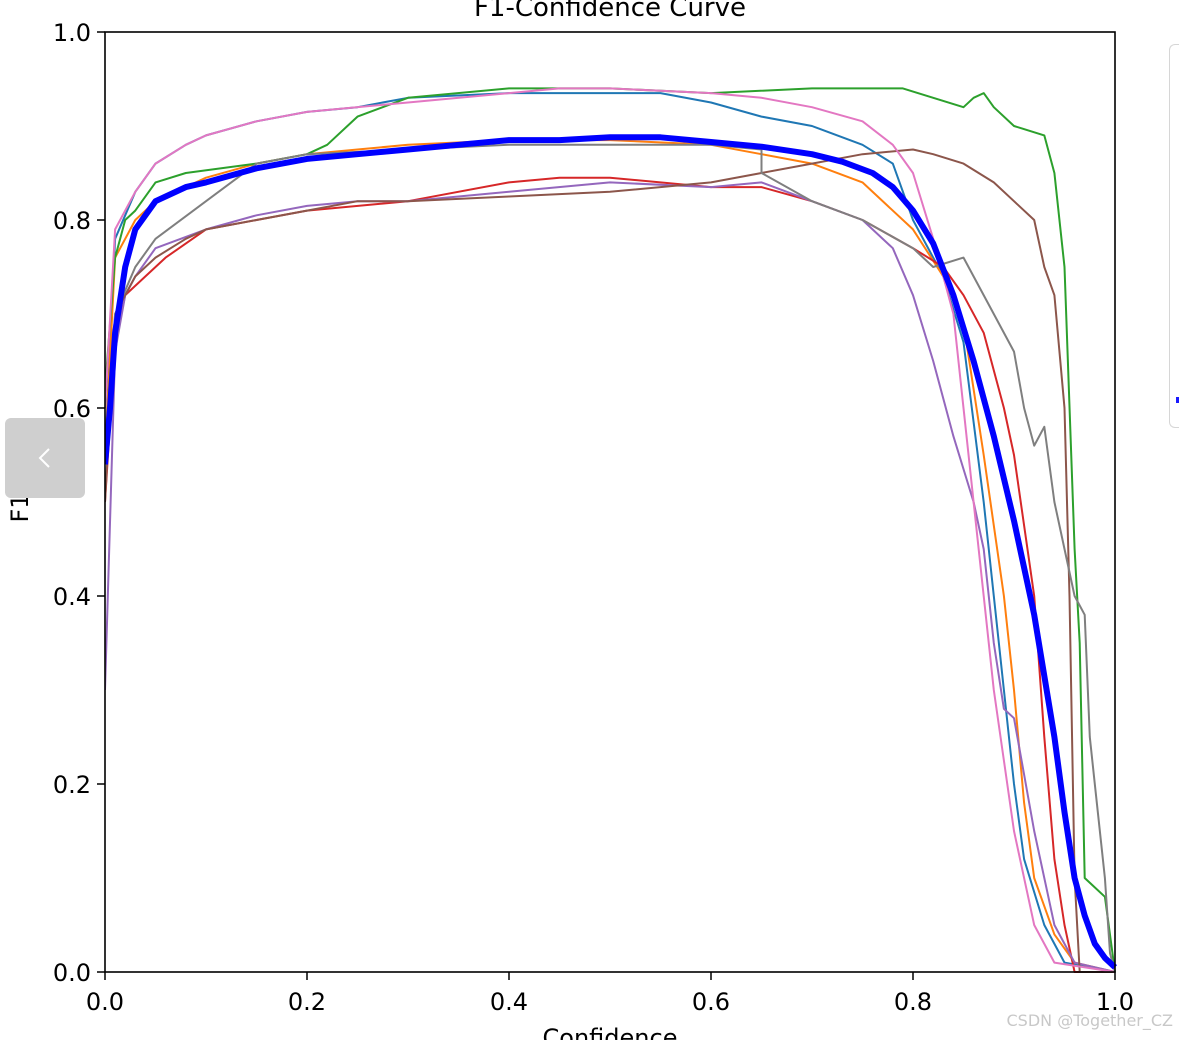  Describe the element at coordinates (711, 1002) in the screenshot. I see `x-tick-label: 0.6` at that location.